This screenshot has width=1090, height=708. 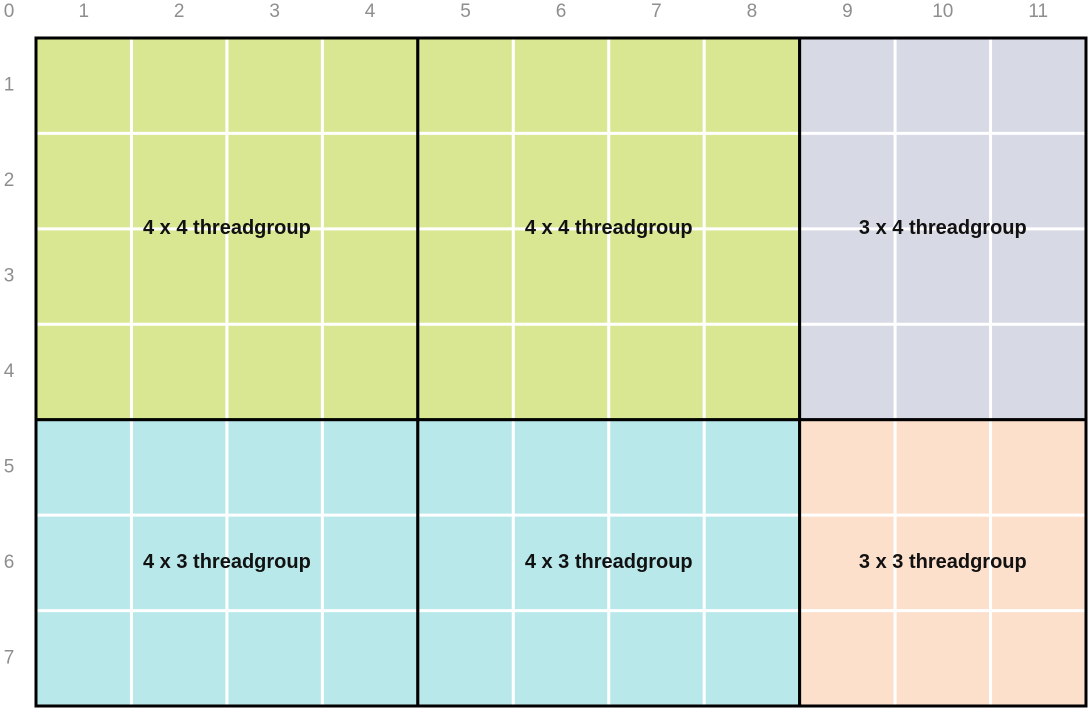 I want to click on row-label: 5, so click(x=9, y=466).